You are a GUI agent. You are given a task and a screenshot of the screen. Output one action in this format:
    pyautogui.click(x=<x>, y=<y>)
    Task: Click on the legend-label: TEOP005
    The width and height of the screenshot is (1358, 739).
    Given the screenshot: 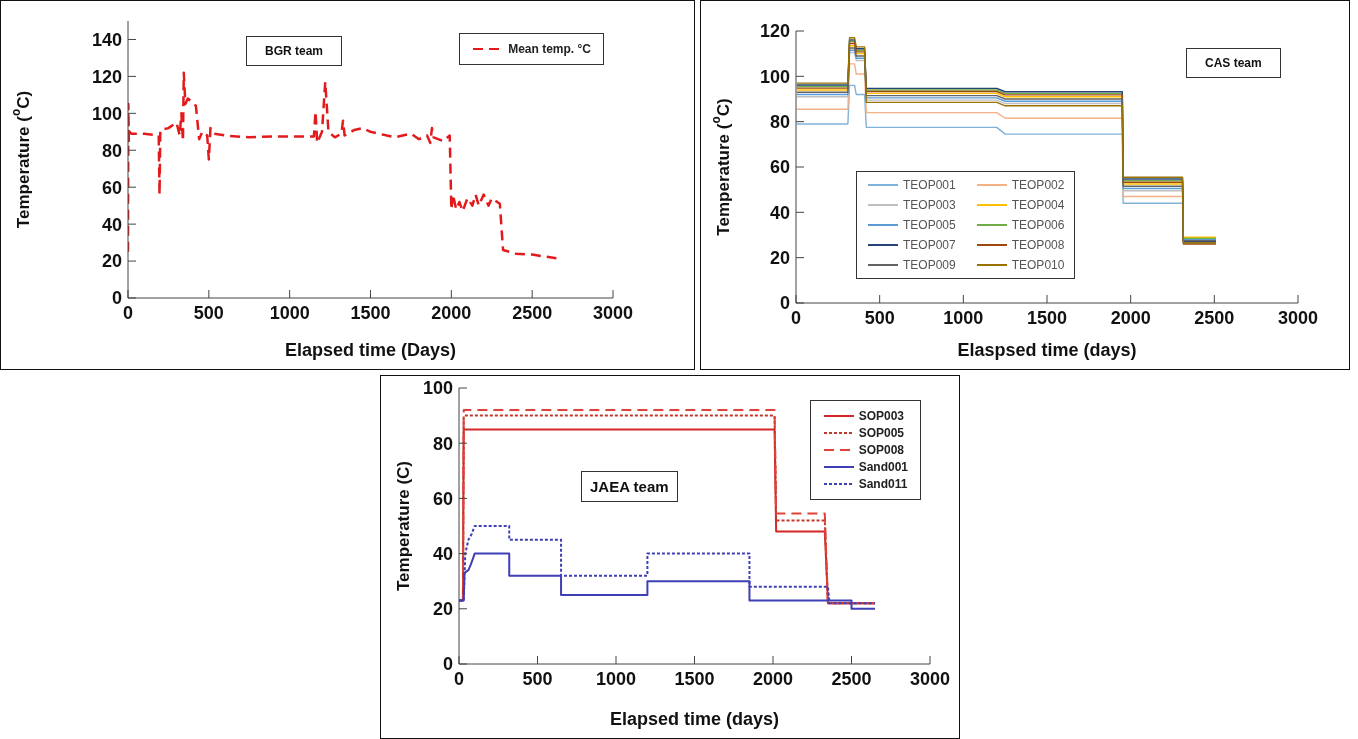 What is the action you would take?
    pyautogui.click(x=929, y=225)
    